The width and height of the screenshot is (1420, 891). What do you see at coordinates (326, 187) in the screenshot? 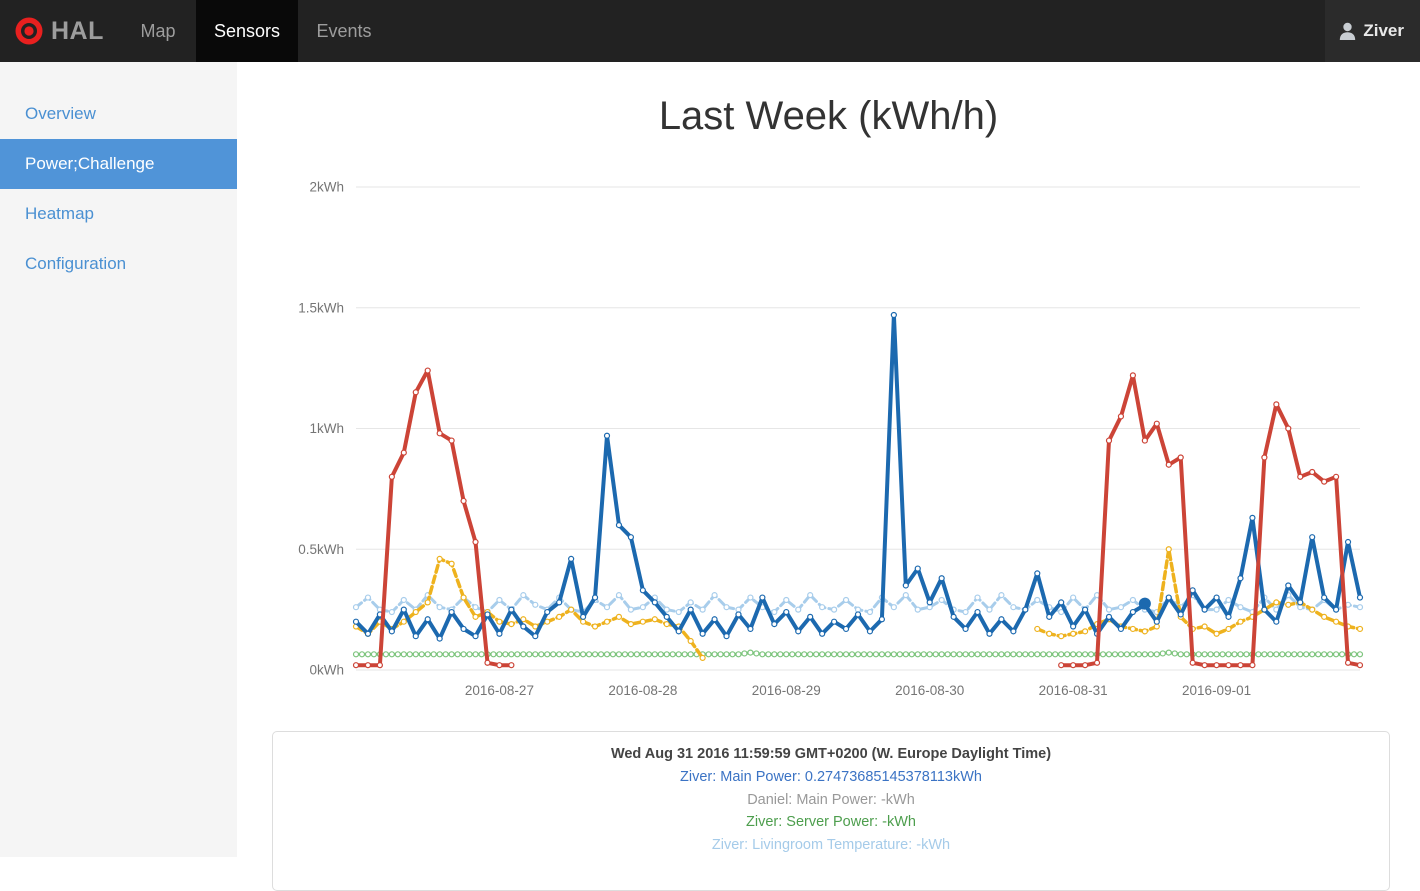
I see `svg-text: 2kWh` at bounding box center [326, 187].